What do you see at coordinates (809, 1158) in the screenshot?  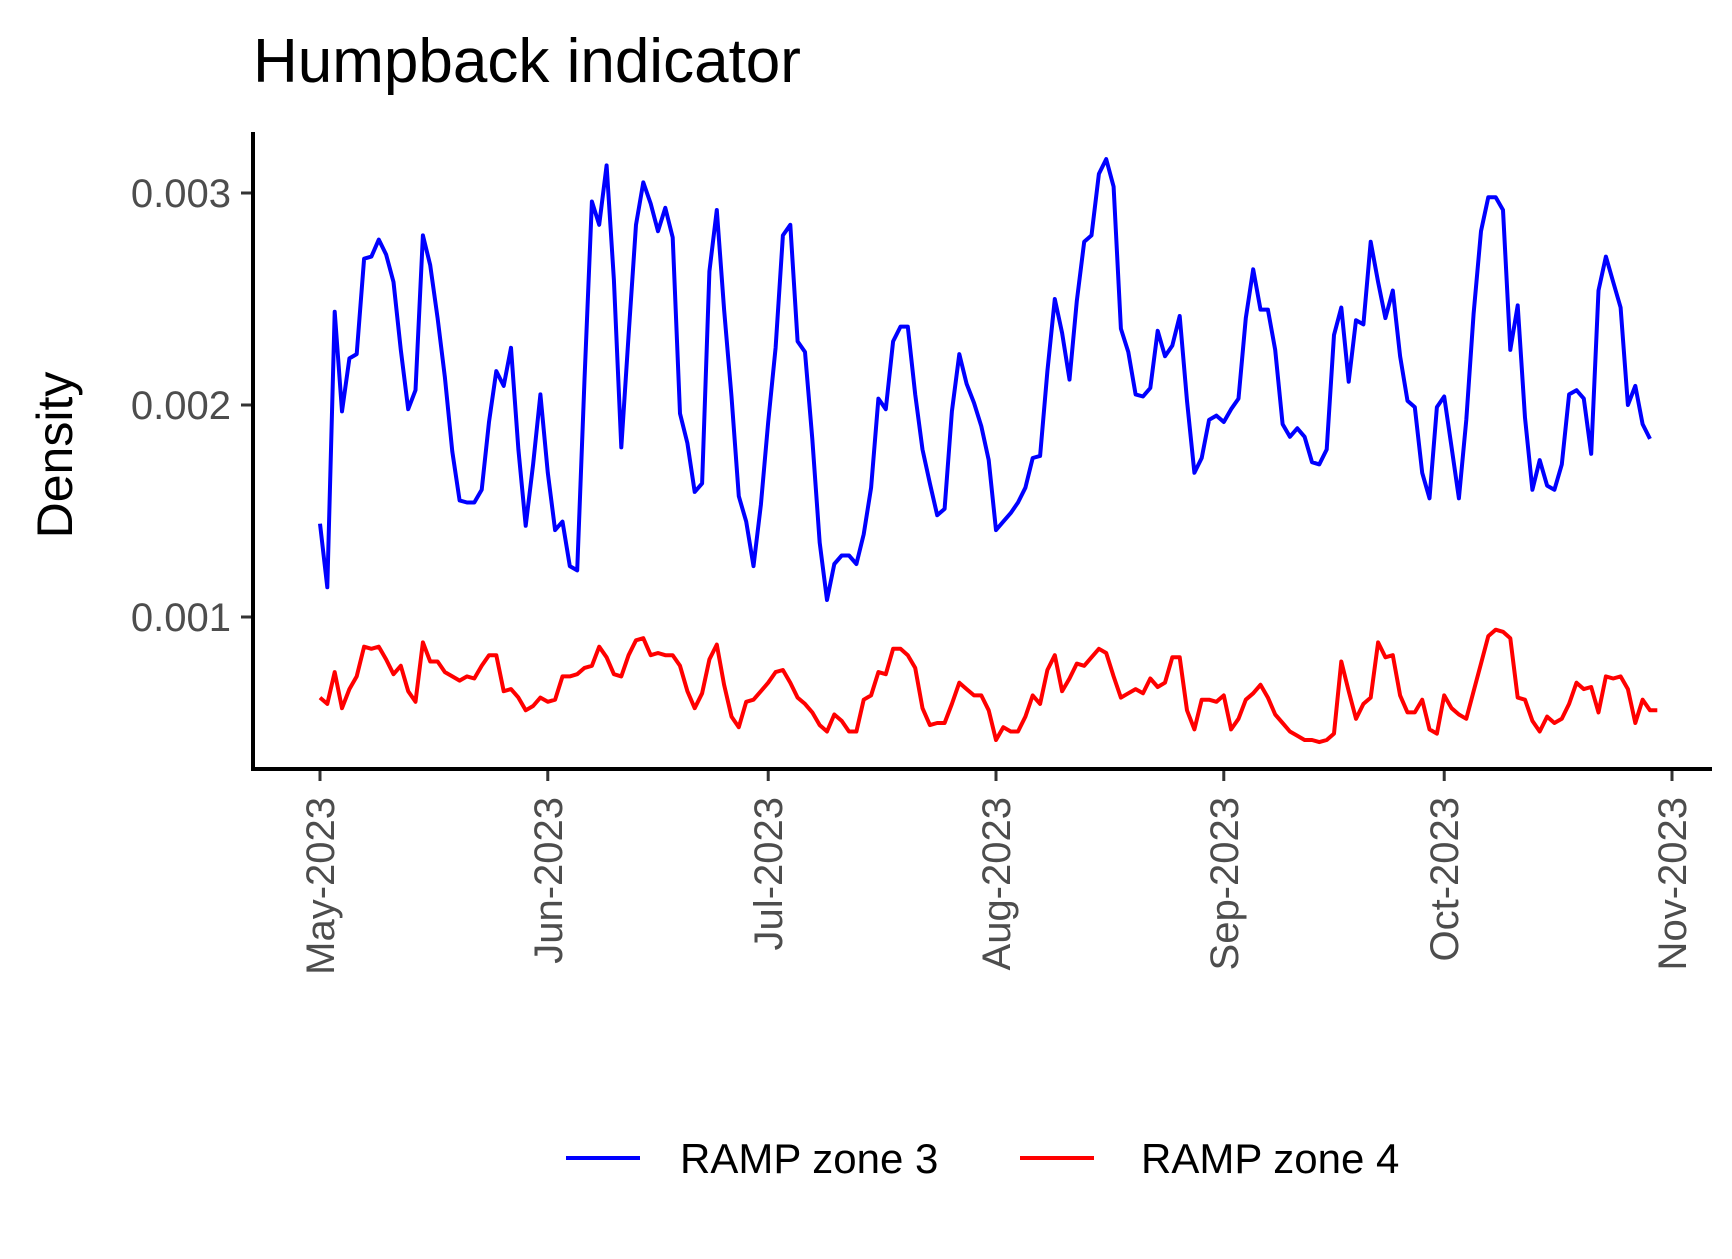 I see `legend-label-series-1: RAMP zone 3` at bounding box center [809, 1158].